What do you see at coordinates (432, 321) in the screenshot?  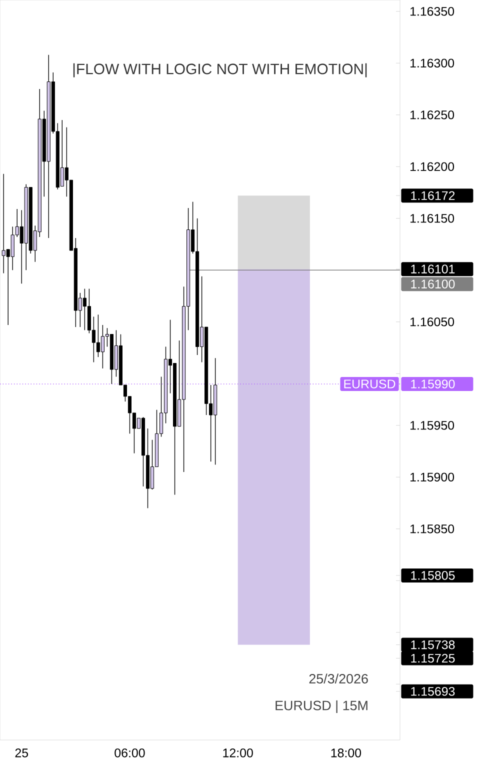 I see `y-tick-label: 1.16050` at bounding box center [432, 321].